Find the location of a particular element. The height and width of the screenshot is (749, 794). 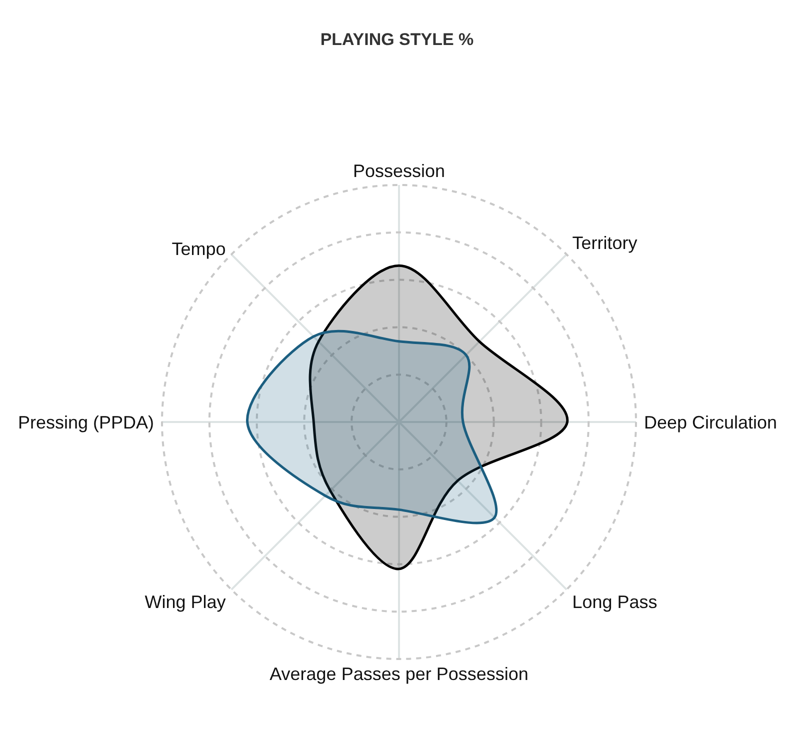

spoke-label: Long Pass is located at coordinates (615, 602).